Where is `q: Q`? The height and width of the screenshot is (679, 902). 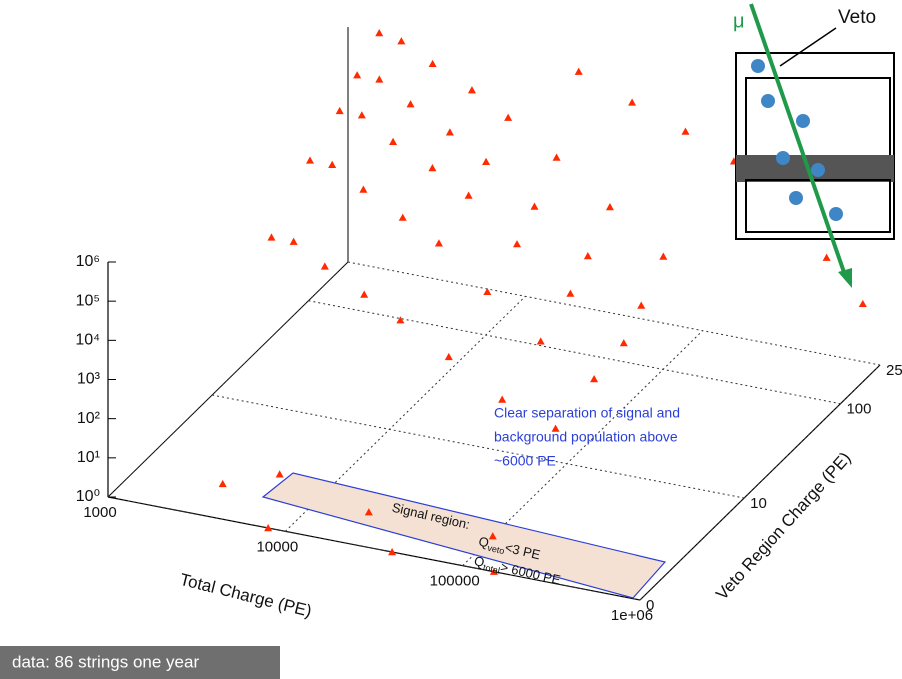 q: Q is located at coordinates (479, 561).